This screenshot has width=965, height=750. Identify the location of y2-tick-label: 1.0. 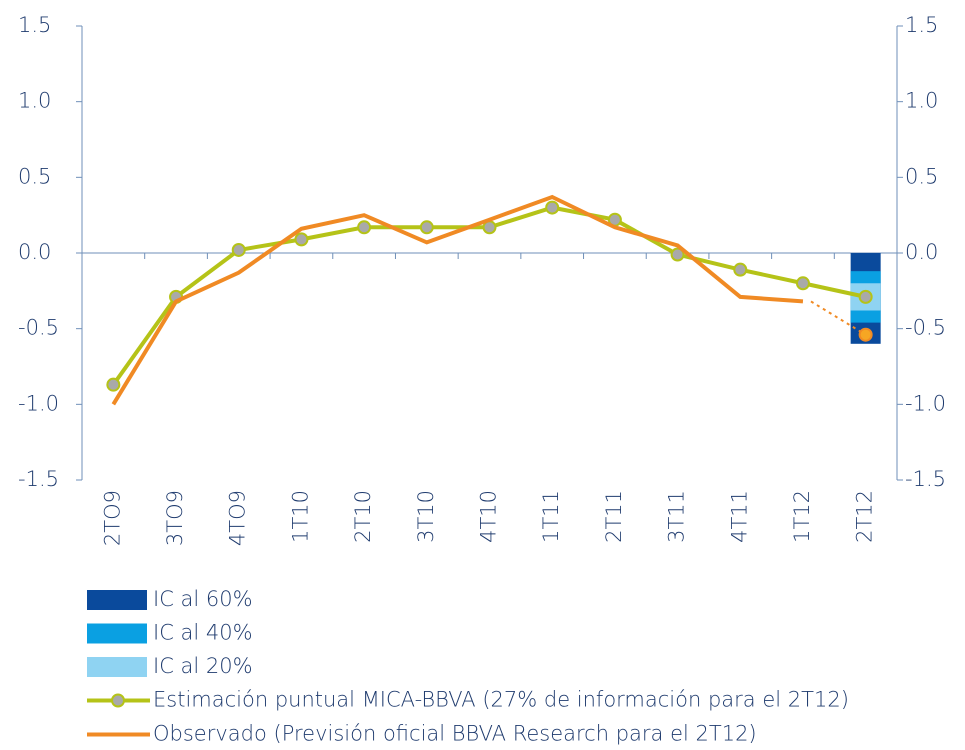
(921, 101).